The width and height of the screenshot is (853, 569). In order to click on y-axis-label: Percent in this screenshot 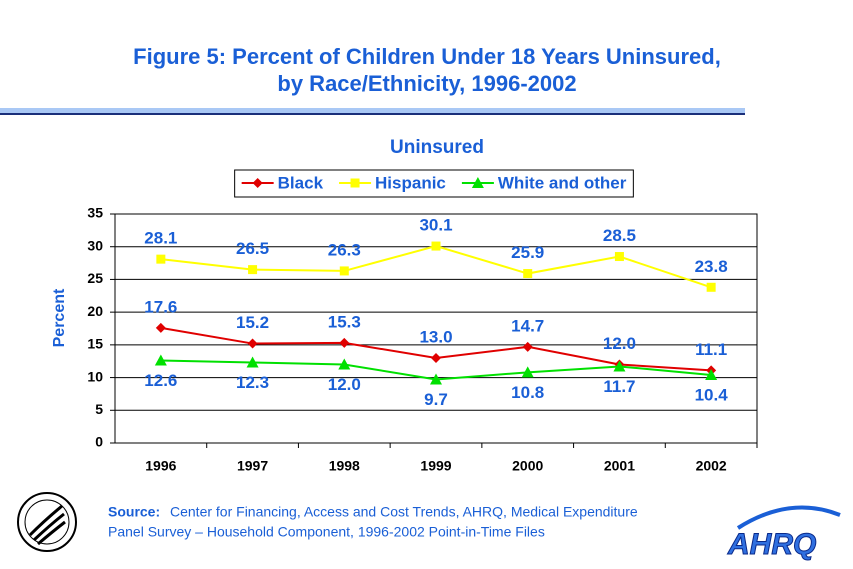, I will do `click(59, 317)`.